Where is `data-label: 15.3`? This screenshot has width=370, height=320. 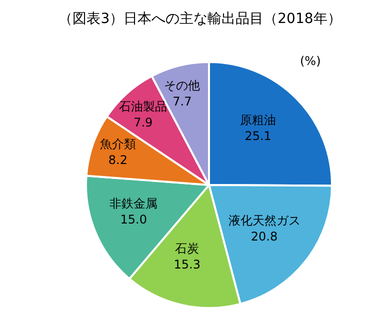
data-label: 15.3 is located at coordinates (187, 264).